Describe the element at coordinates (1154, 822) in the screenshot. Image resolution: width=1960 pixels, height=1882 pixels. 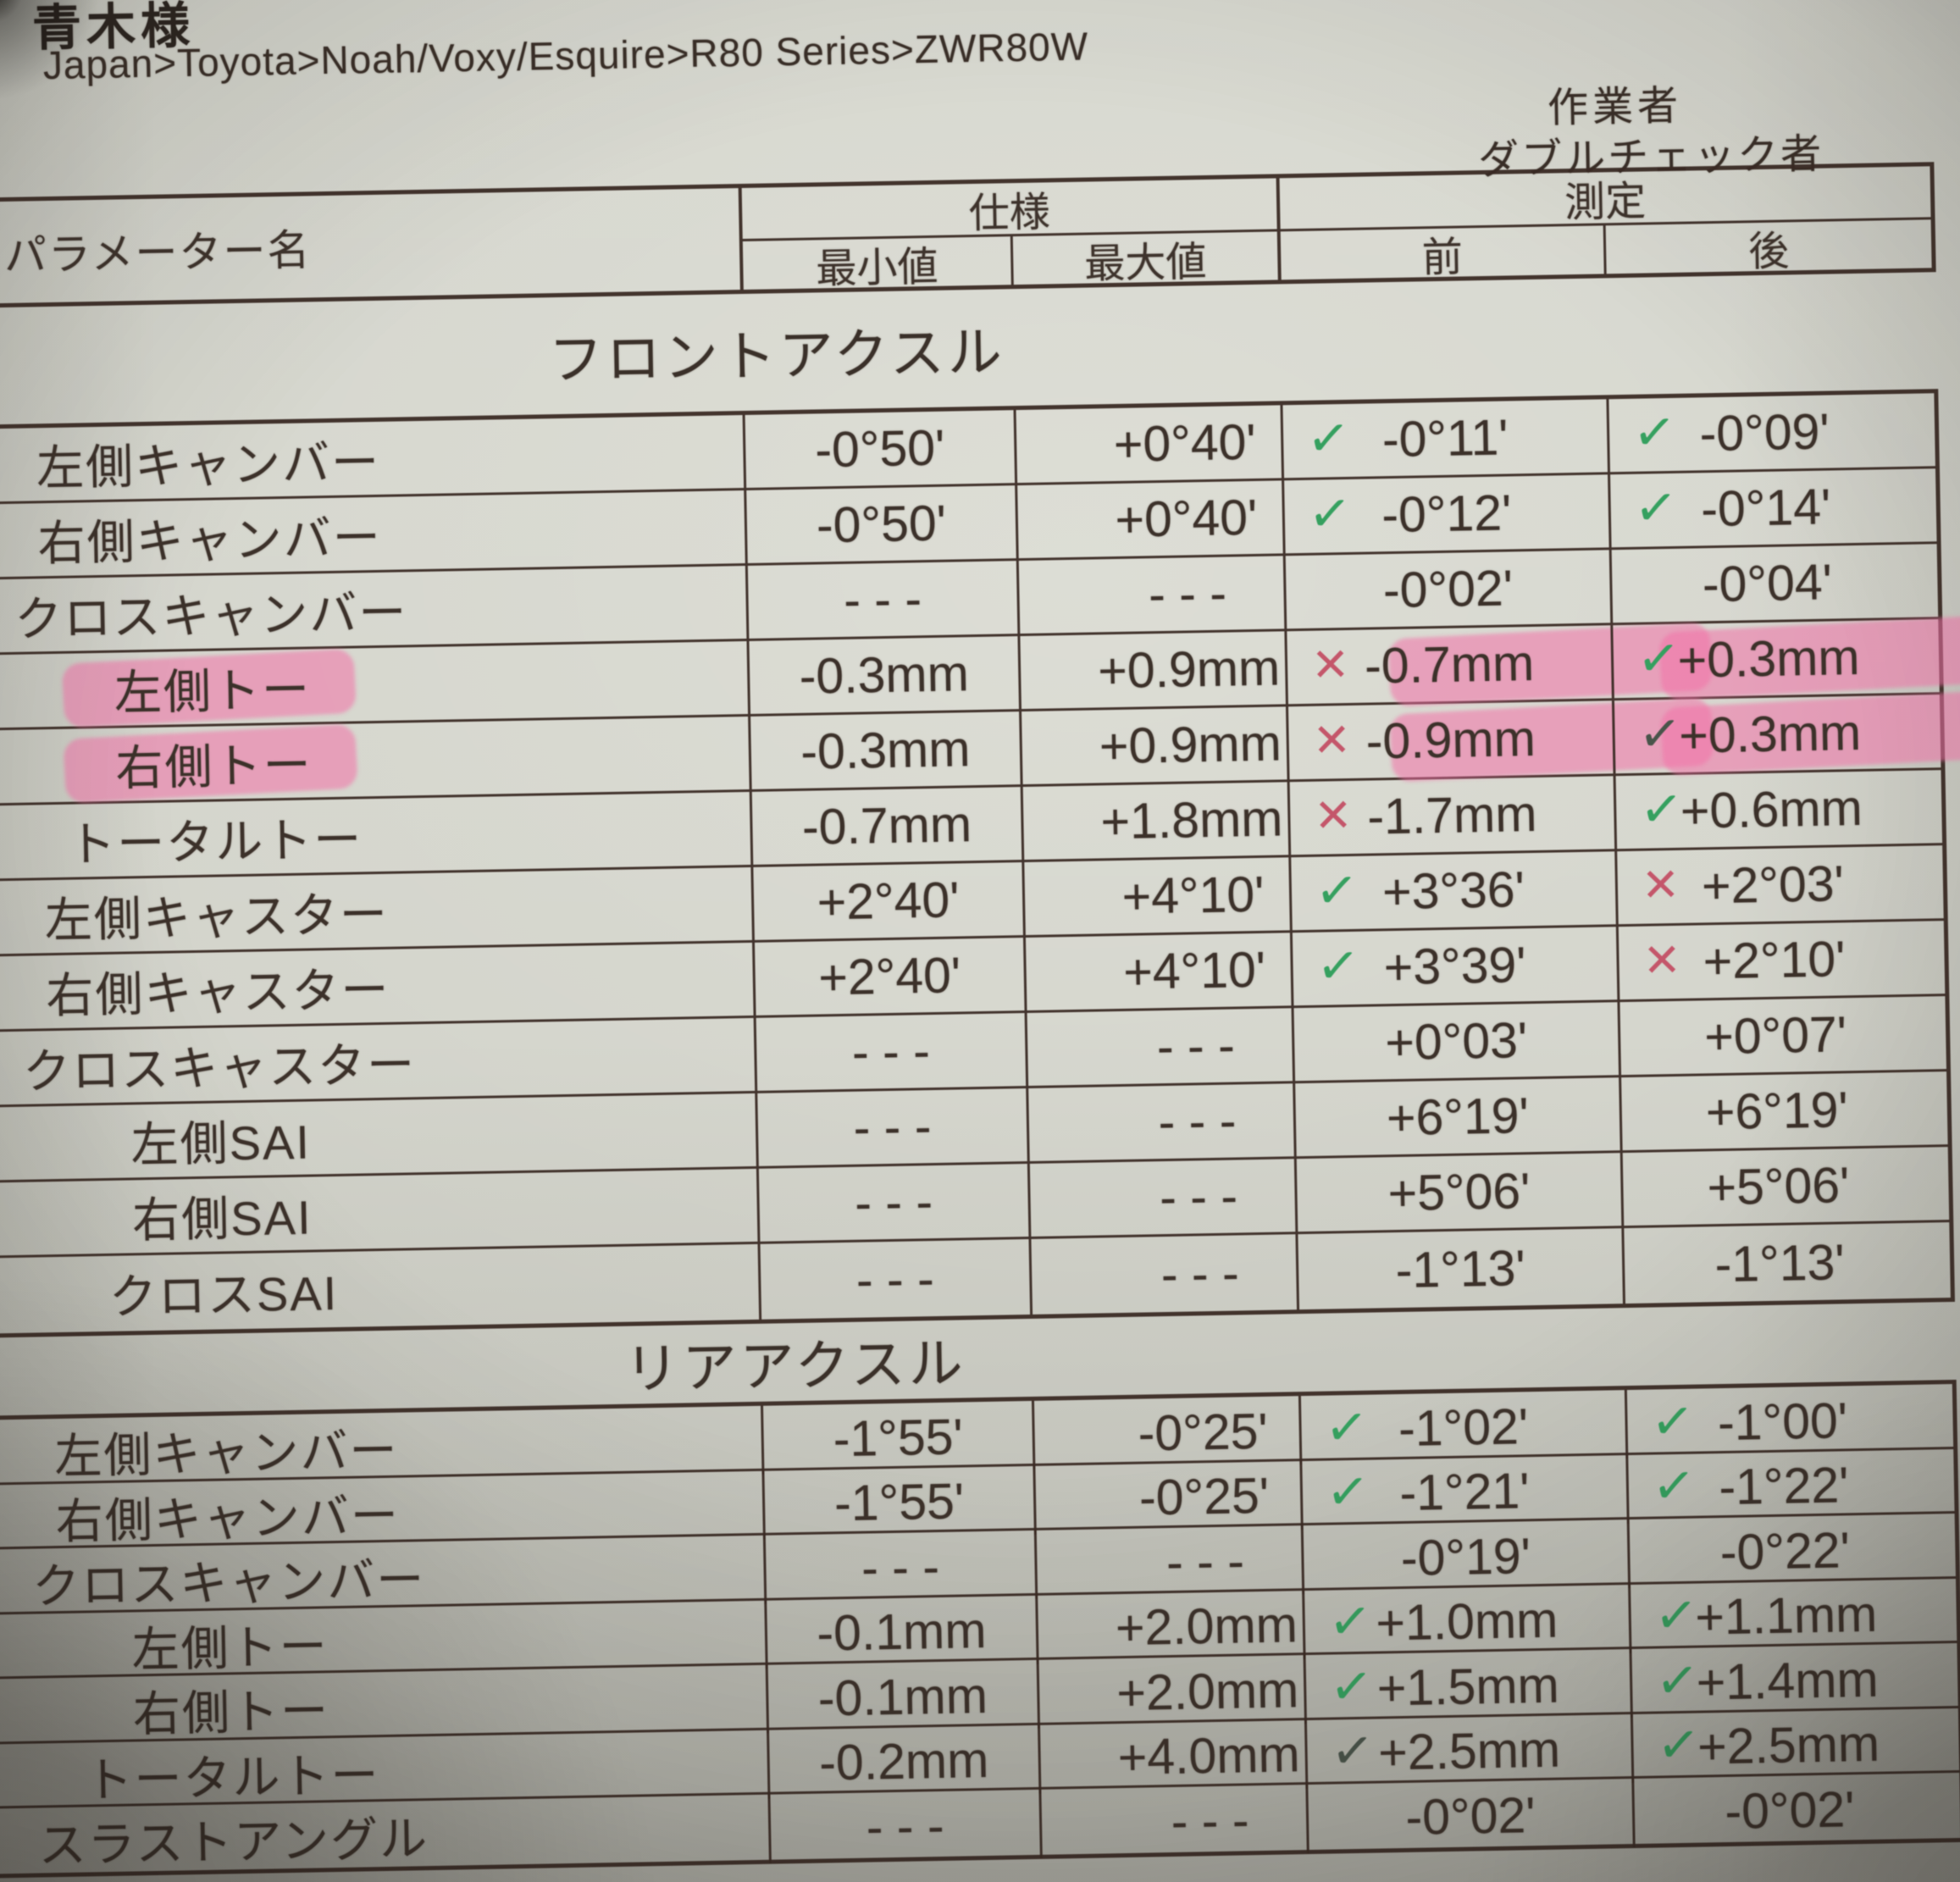
I see `max-value-cell: +1.8mm` at that location.